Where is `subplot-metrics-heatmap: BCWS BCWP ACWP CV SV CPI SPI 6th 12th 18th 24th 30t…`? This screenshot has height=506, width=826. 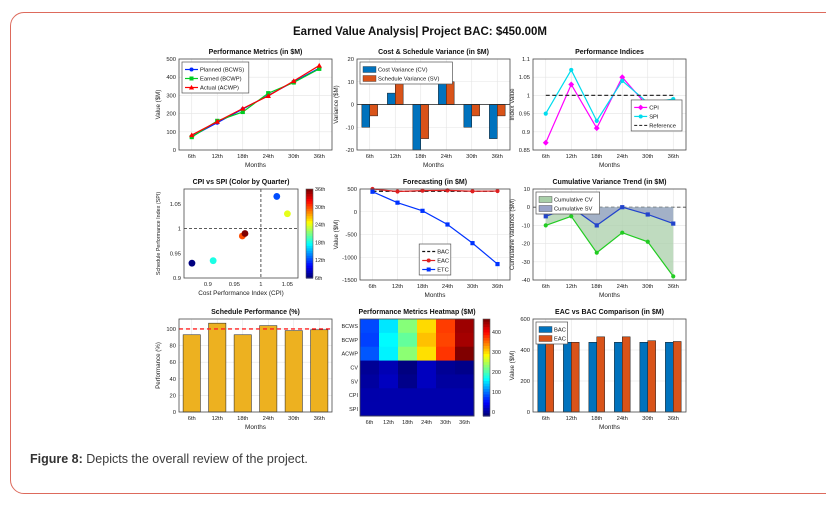 subplot-metrics-heatmap: BCWS BCWP ACWP CV SV CPI SPI 6th 12th 18th 24th 30t… is located at coordinates (423, 371).